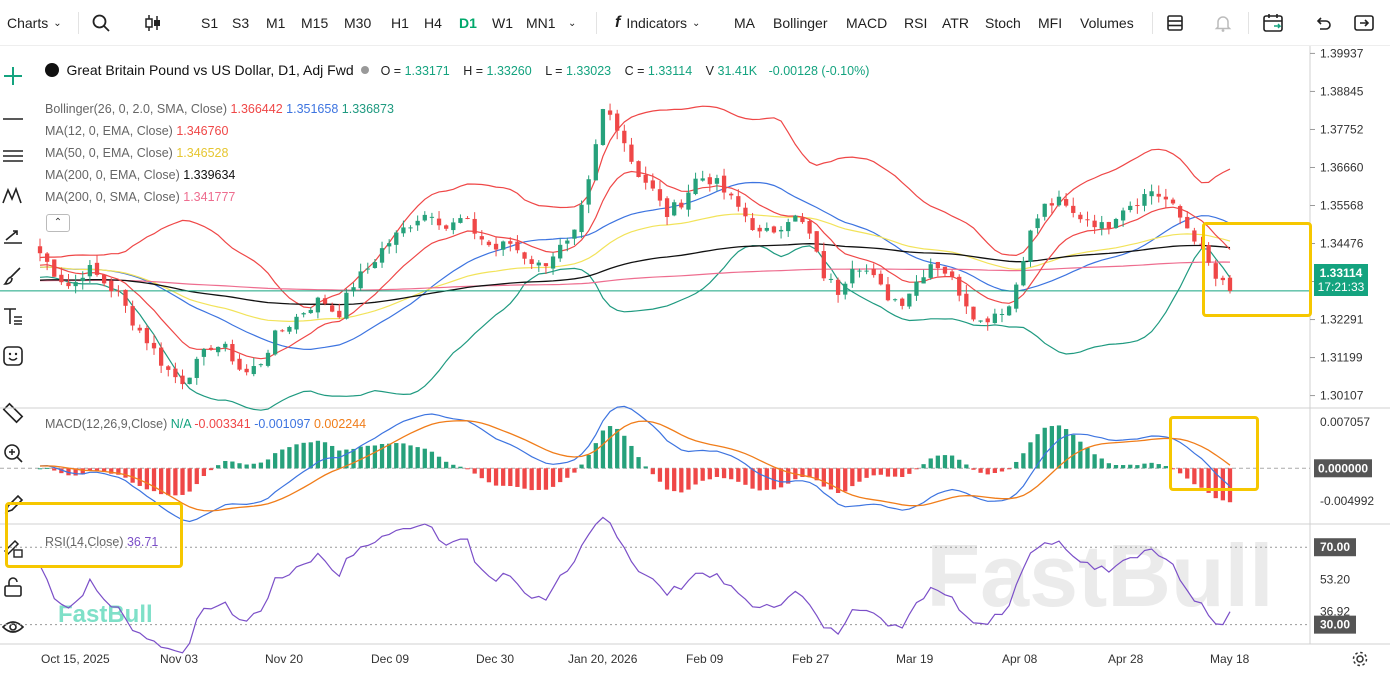  What do you see at coordinates (433, 23) in the screenshot?
I see `timeframe-h4: H4` at bounding box center [433, 23].